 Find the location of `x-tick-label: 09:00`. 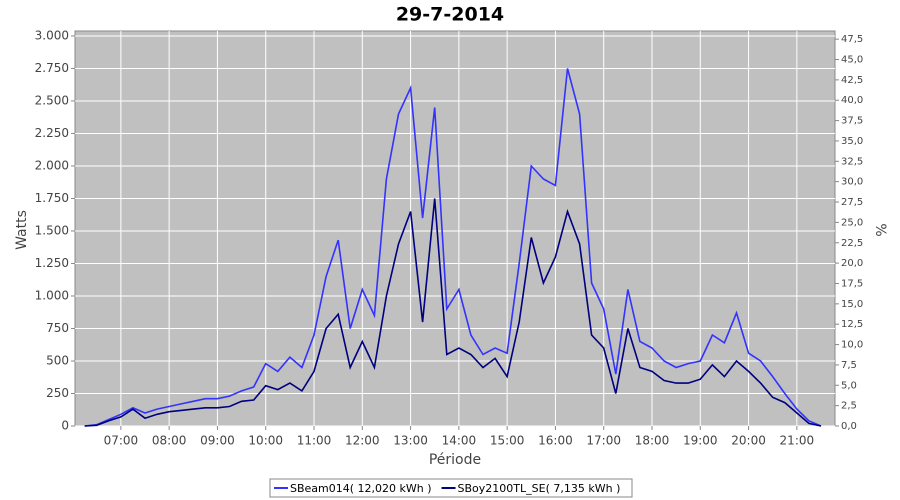

x-tick-label: 09:00 is located at coordinates (217, 441).